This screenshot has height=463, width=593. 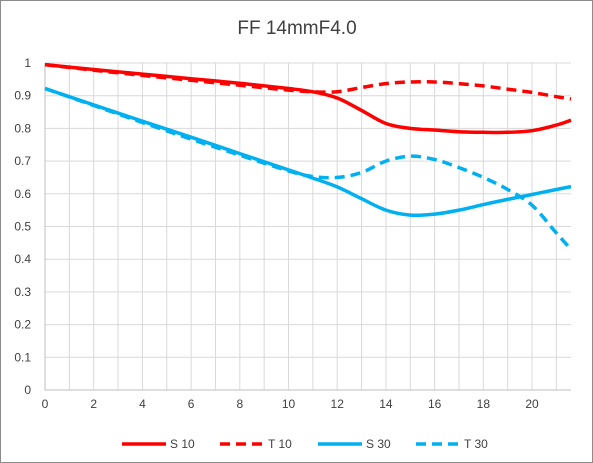 What do you see at coordinates (22, 128) in the screenshot?
I see `y-tick-label: 0.8` at bounding box center [22, 128].